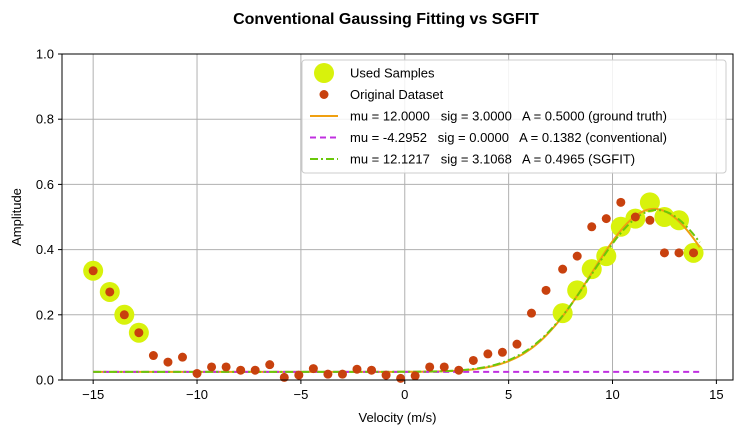 The width and height of the screenshot is (746, 435). What do you see at coordinates (386, 19) in the screenshot?
I see `chart-title: Conventional Gaussing Fitting vs SGFIT` at bounding box center [386, 19].